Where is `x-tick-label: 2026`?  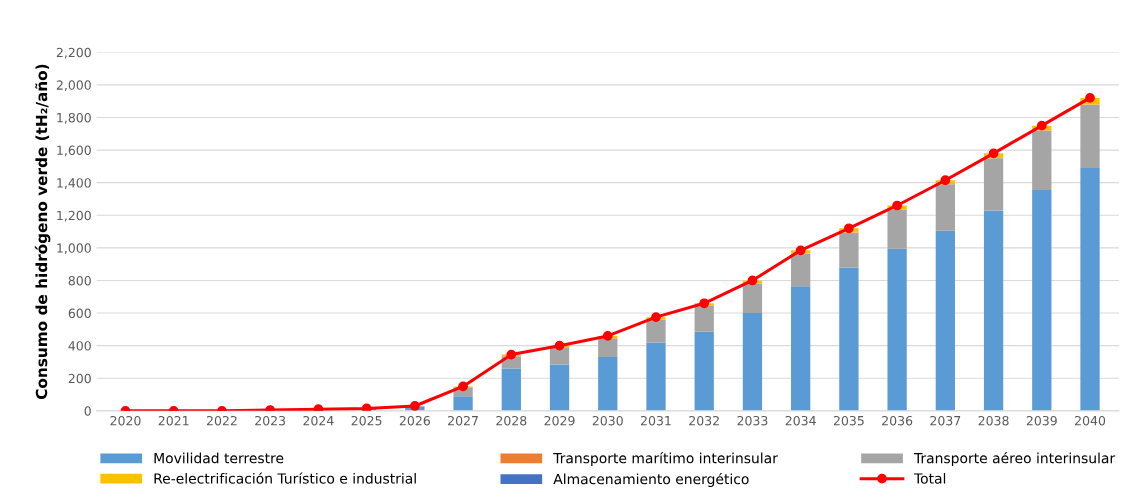
x-tick-label: 2026 is located at coordinates (414, 420).